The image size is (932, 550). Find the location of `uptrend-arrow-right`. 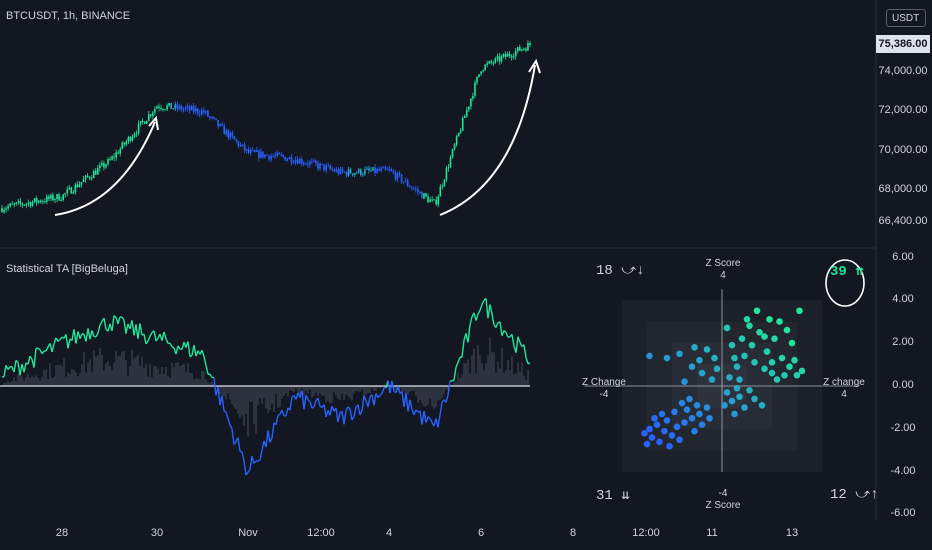

uptrend-arrow-right is located at coordinates (487, 140).